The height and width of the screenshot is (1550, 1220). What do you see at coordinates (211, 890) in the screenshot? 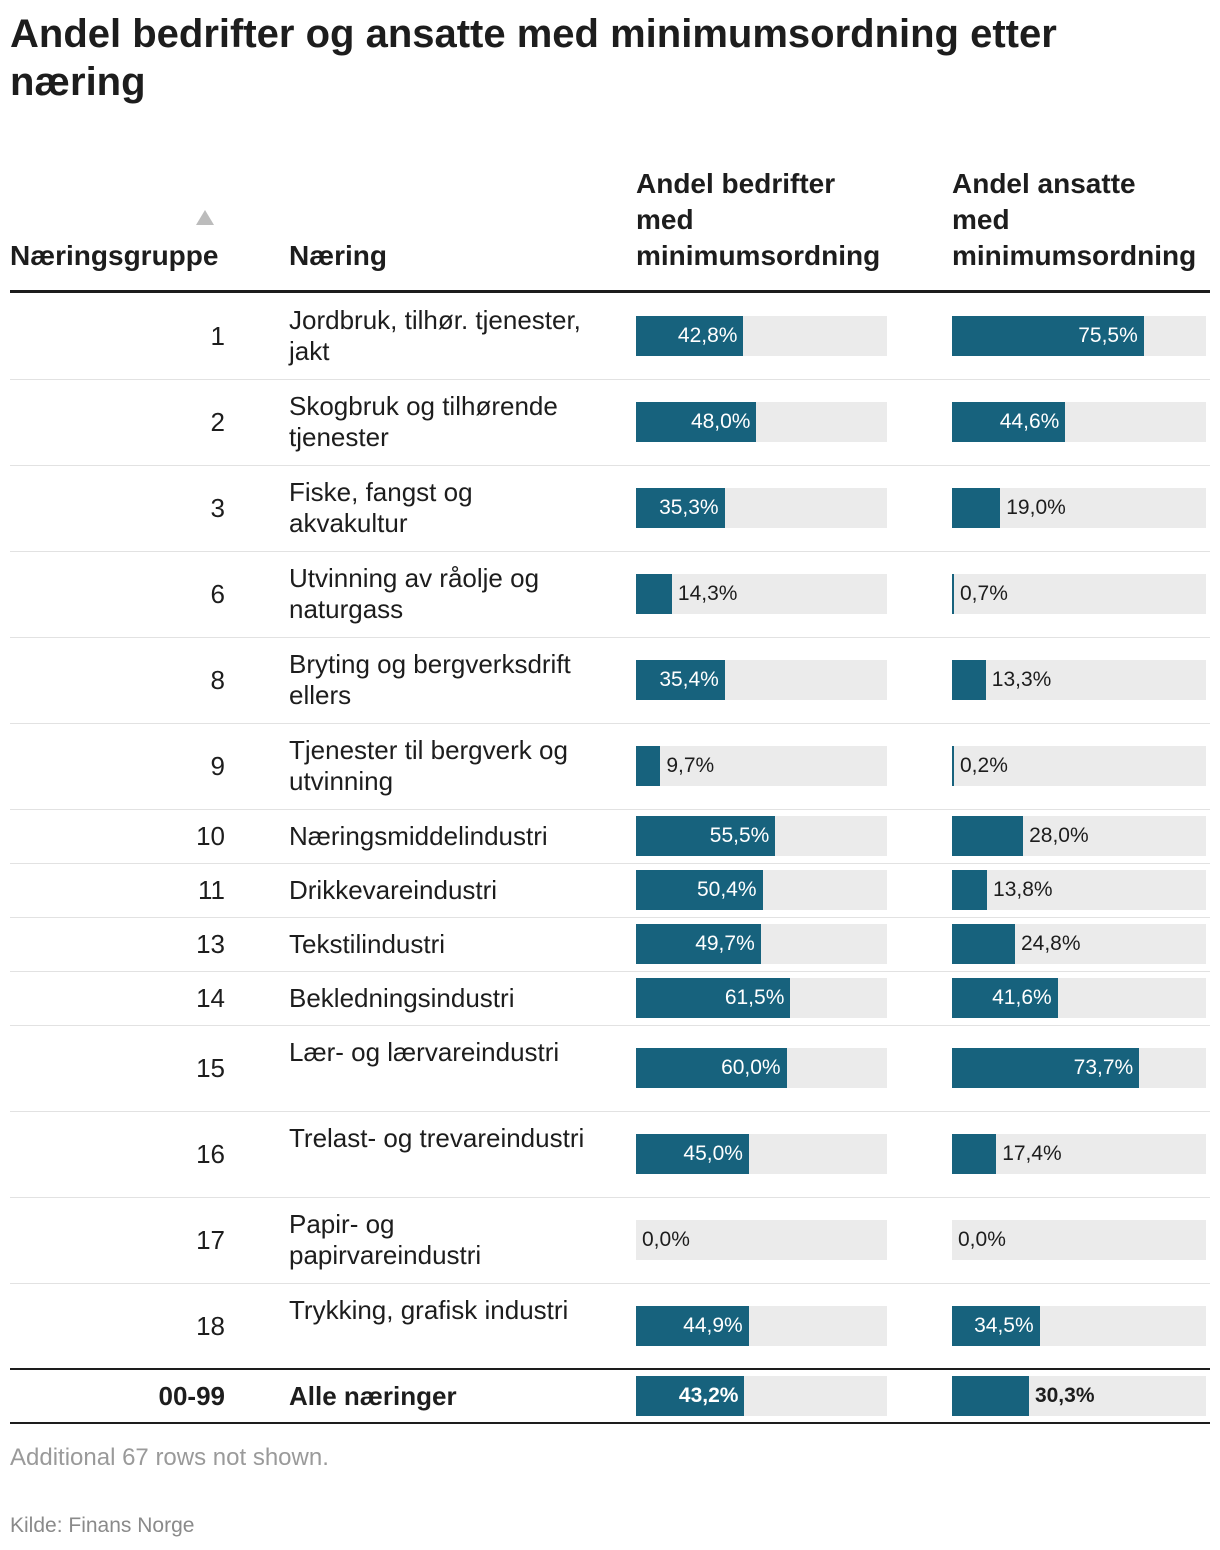
I see `cell-group: 11` at bounding box center [211, 890].